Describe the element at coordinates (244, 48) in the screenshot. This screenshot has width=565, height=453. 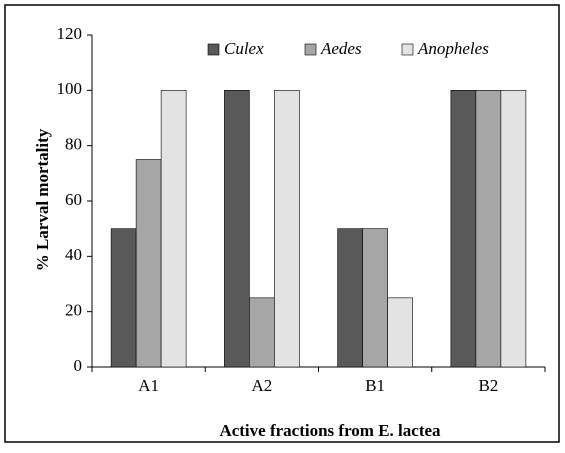
I see `legend-label: Culex` at that location.